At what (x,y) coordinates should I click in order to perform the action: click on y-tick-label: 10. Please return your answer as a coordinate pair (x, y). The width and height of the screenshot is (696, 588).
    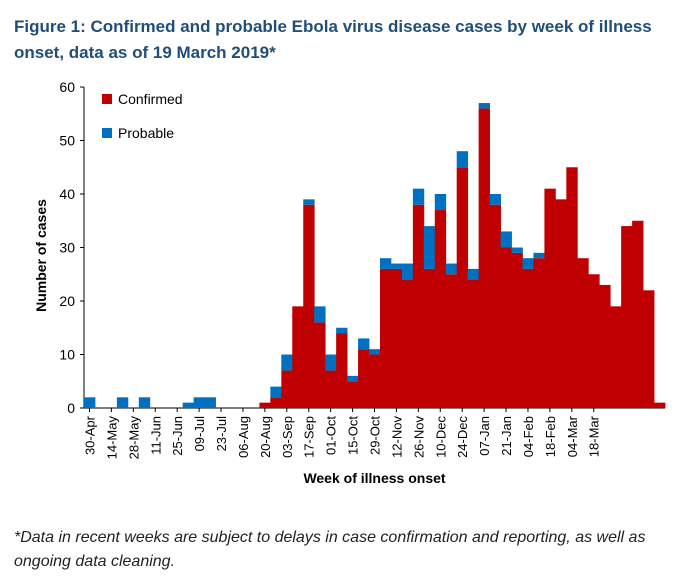
    Looking at the image, I should click on (67, 355).